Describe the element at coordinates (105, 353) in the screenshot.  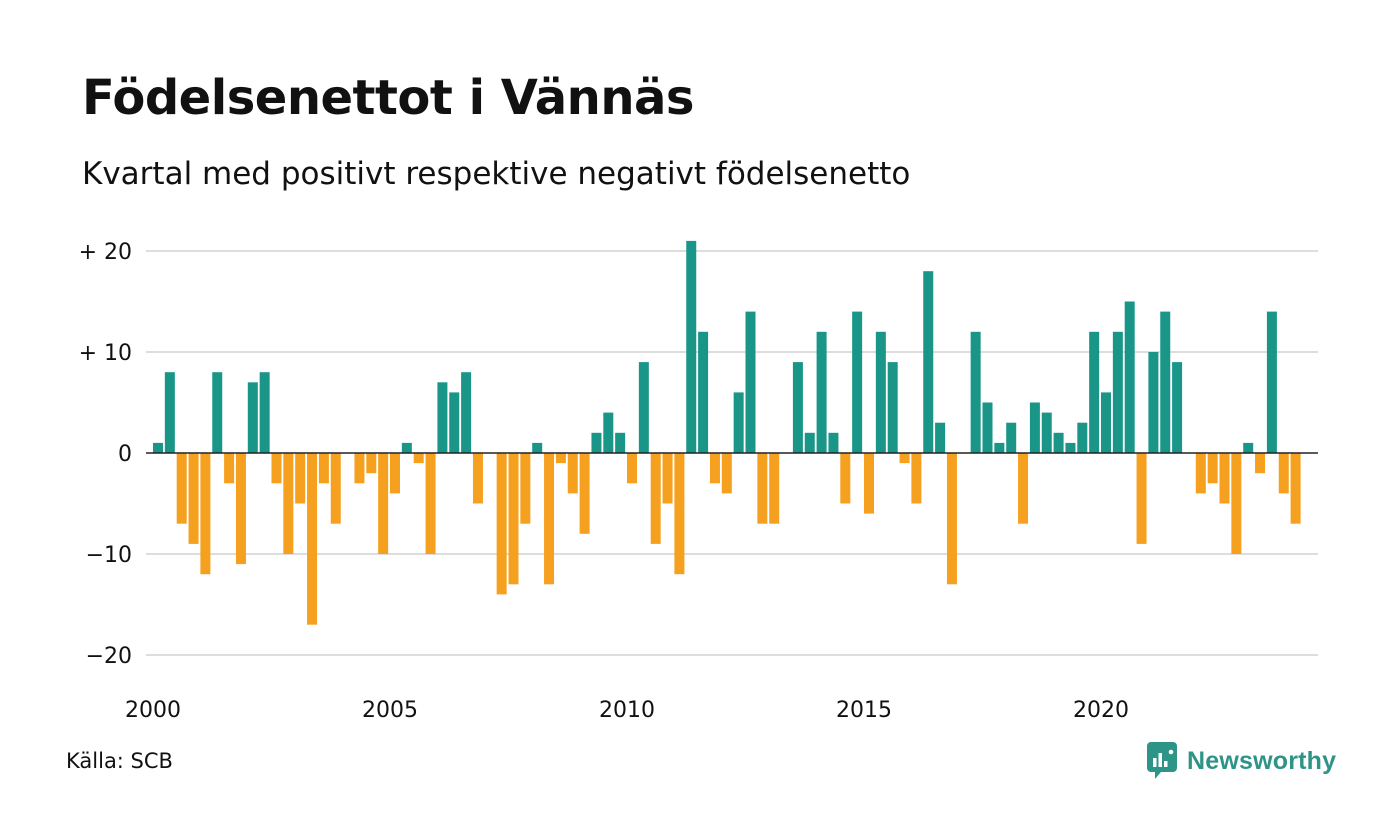
I see `y-tick-label: + 10` at that location.